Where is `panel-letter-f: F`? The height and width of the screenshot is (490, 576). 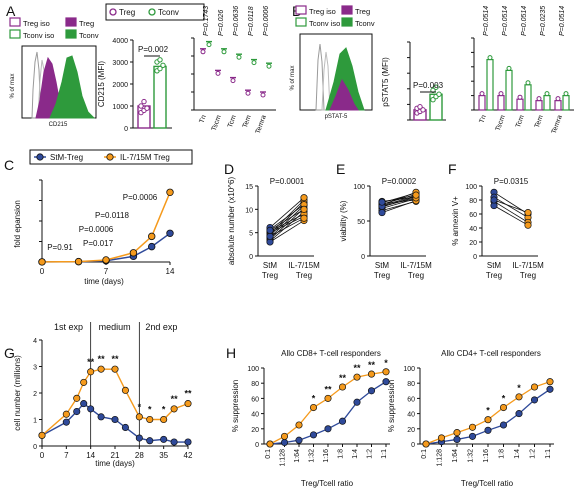 panel-letter-f: F is located at coordinates (452, 169).